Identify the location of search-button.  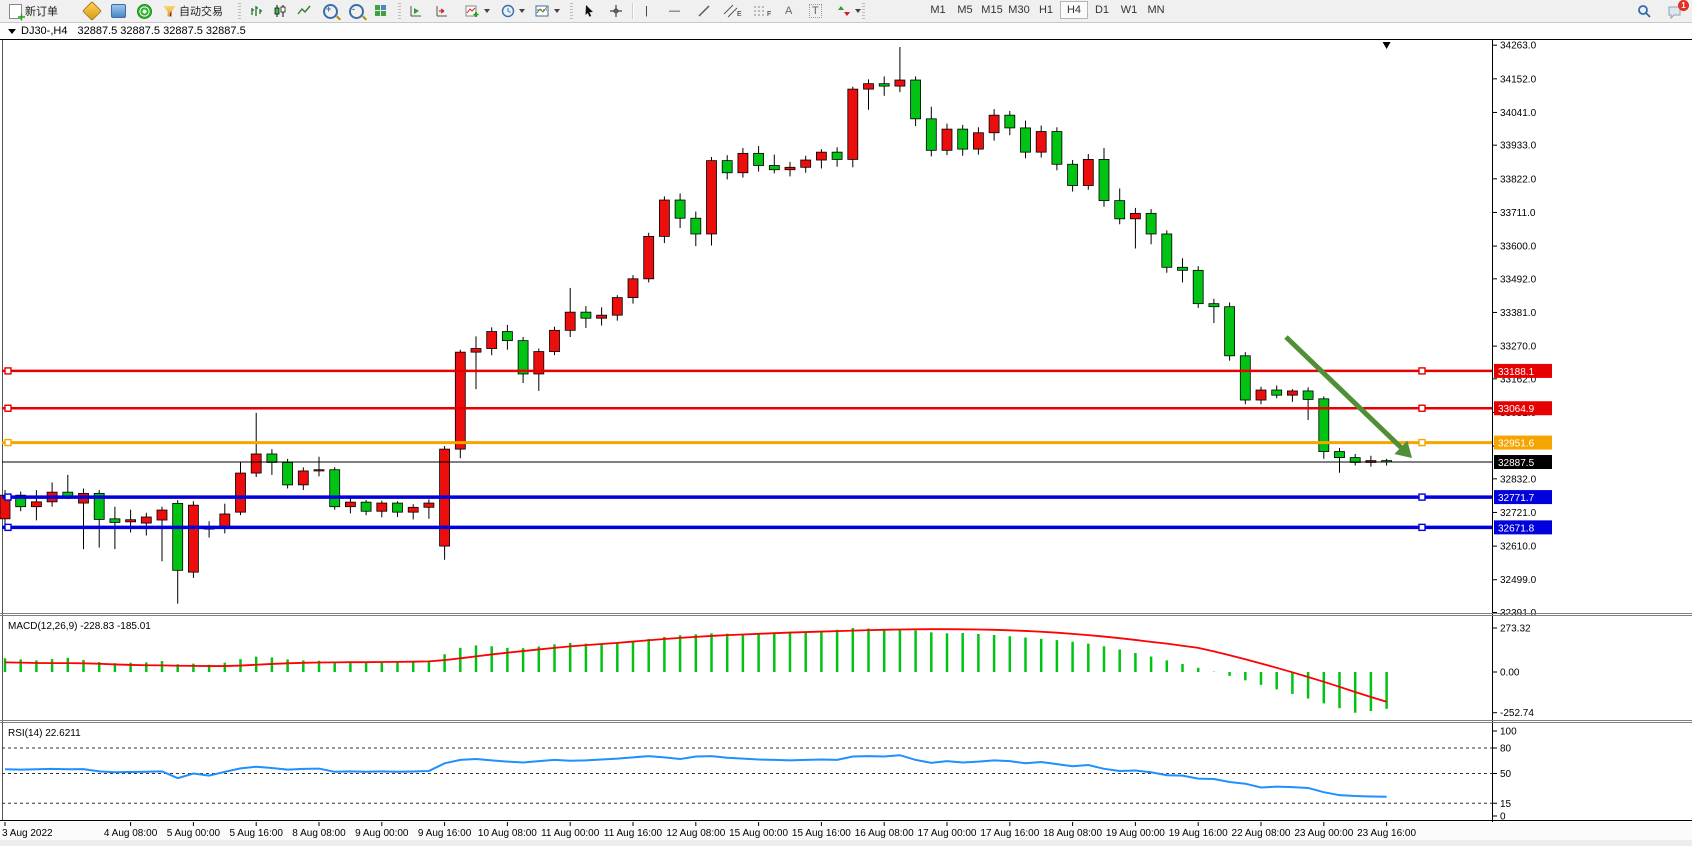
(1644, 11).